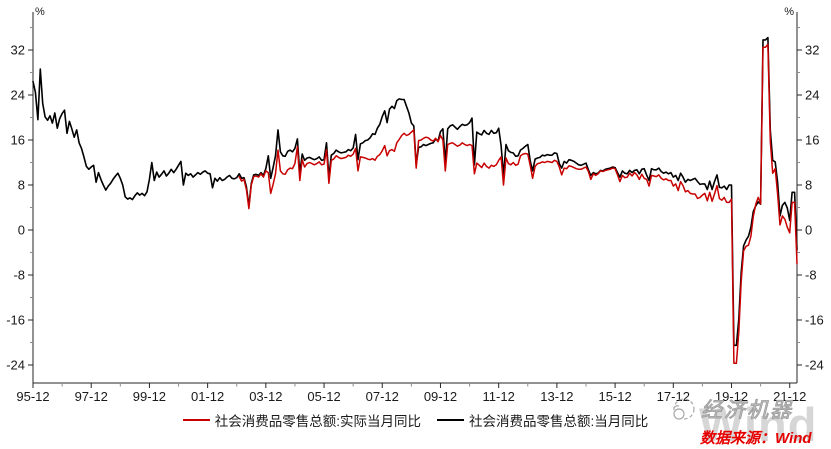  I want to click on y-tick-label-left: -16, so click(15, 320).